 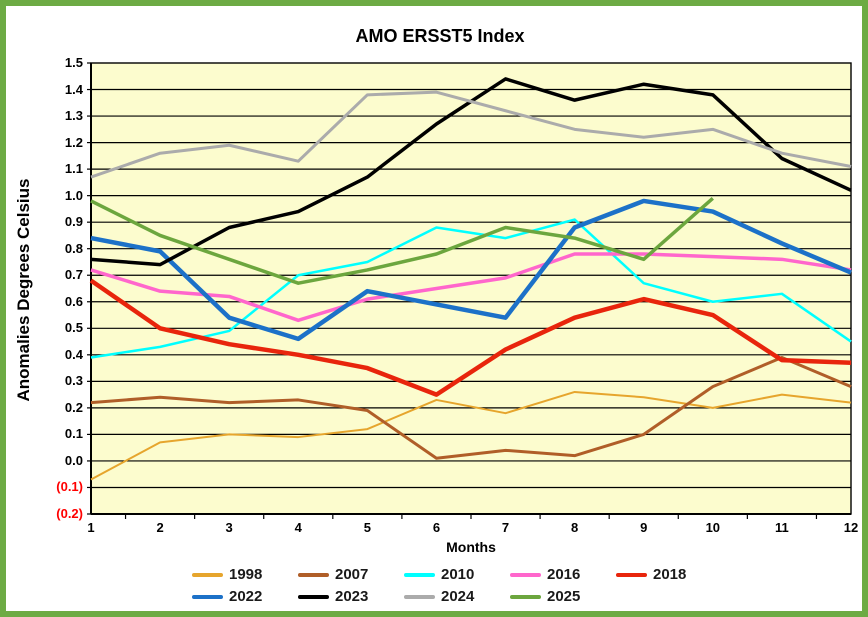 I want to click on series-line-2025, so click(x=402, y=240).